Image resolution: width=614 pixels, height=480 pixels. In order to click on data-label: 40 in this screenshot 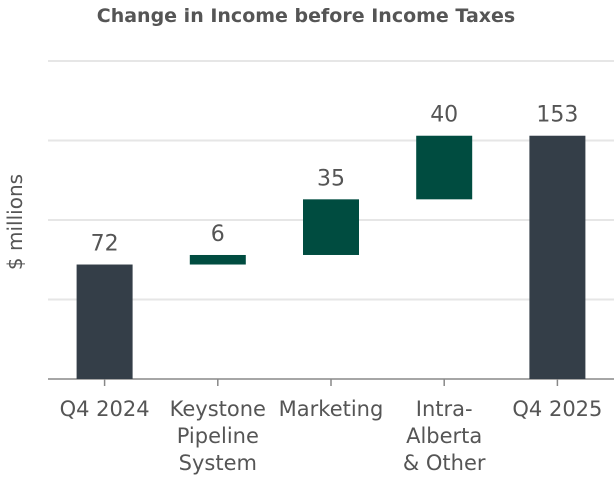, I will do `click(444, 115)`.